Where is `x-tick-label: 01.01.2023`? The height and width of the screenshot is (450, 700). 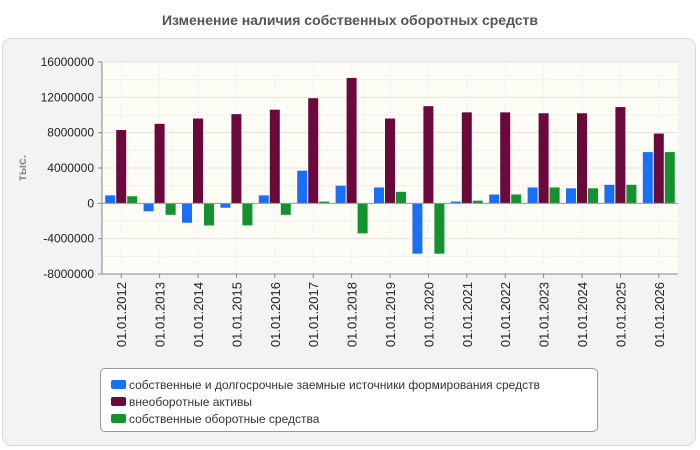 x-tick-label: 01.01.2023 is located at coordinates (544, 314).